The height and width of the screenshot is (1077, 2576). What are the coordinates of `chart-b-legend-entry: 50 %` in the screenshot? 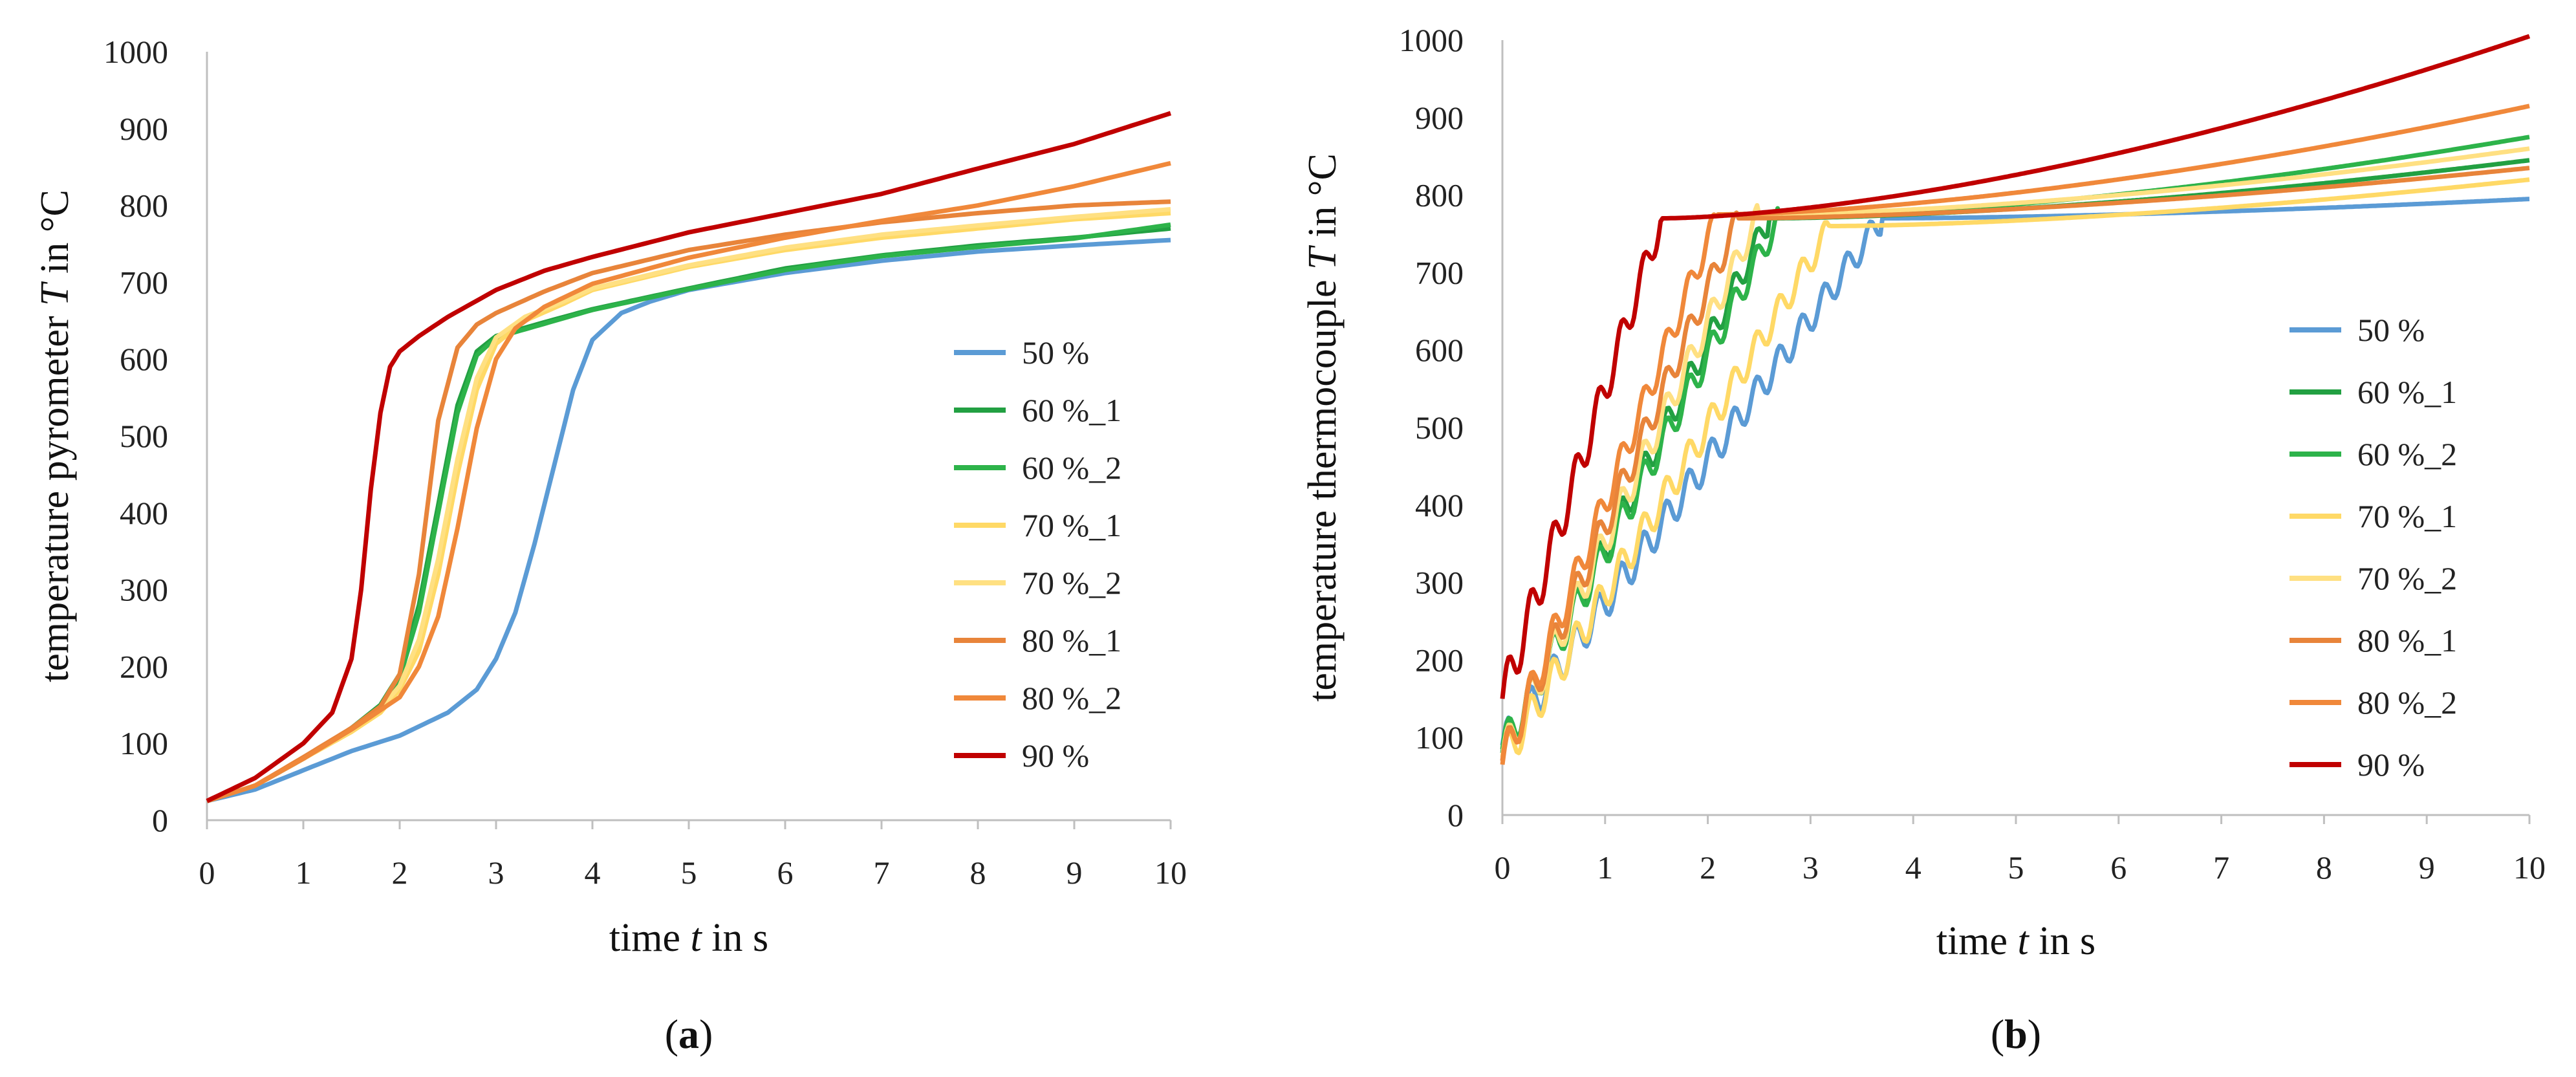 It's located at (2391, 330).